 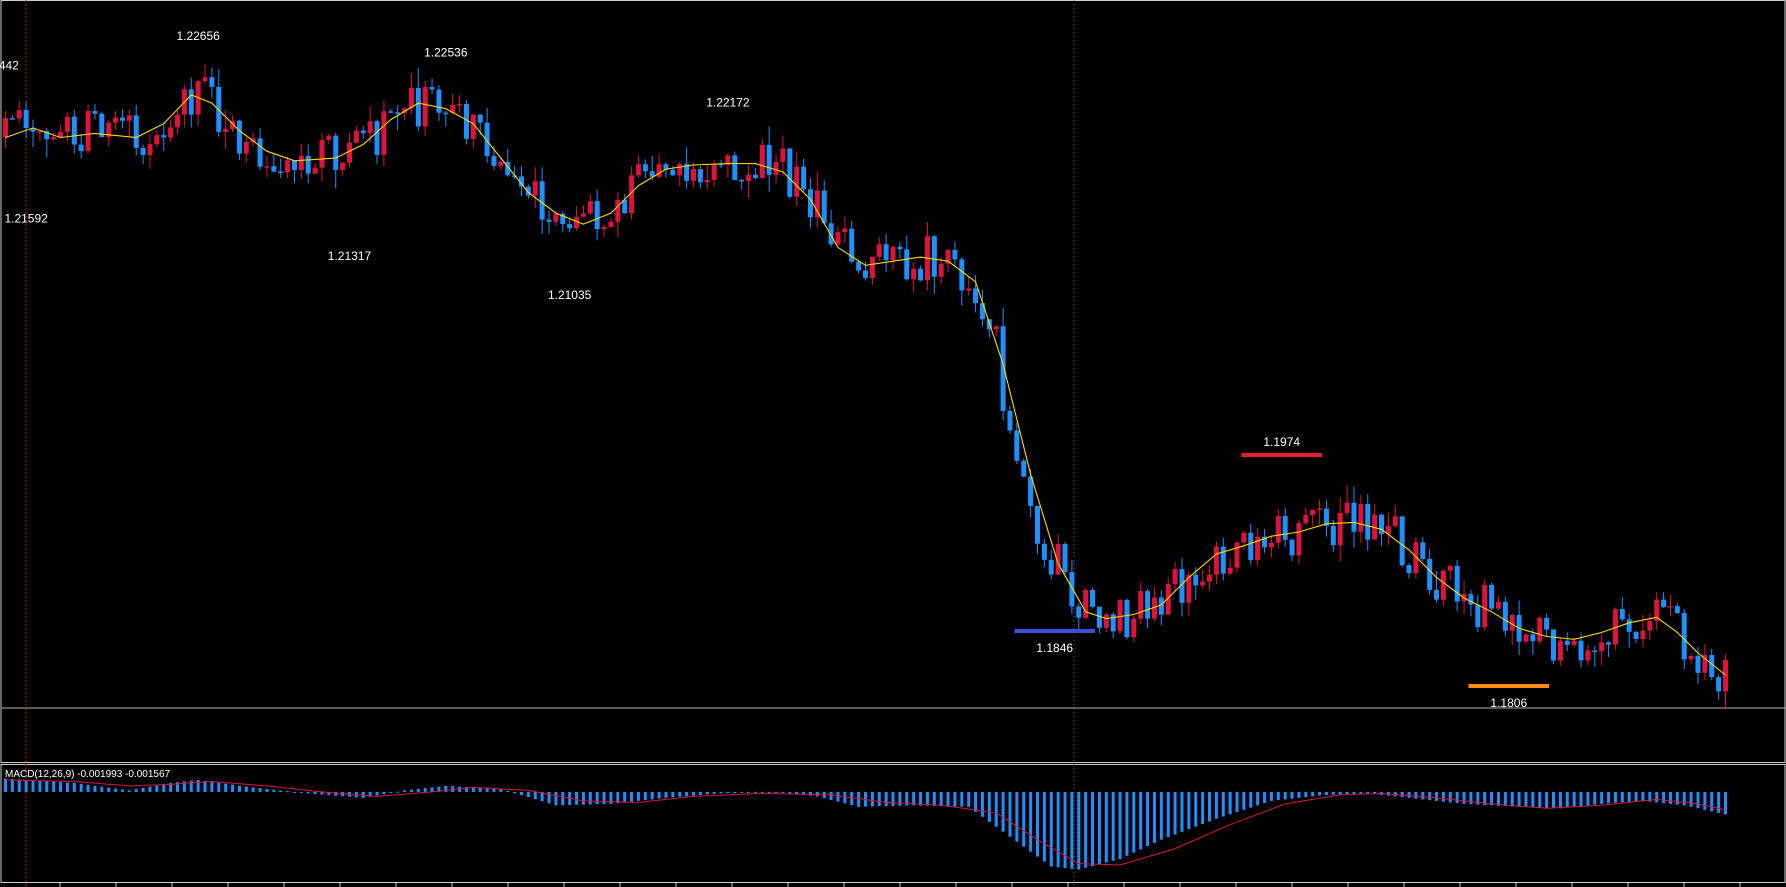 What do you see at coordinates (88, 774) in the screenshot?
I see `macd-indicator-label: MACD(12,26,9) -0.001993 -0.001567` at bounding box center [88, 774].